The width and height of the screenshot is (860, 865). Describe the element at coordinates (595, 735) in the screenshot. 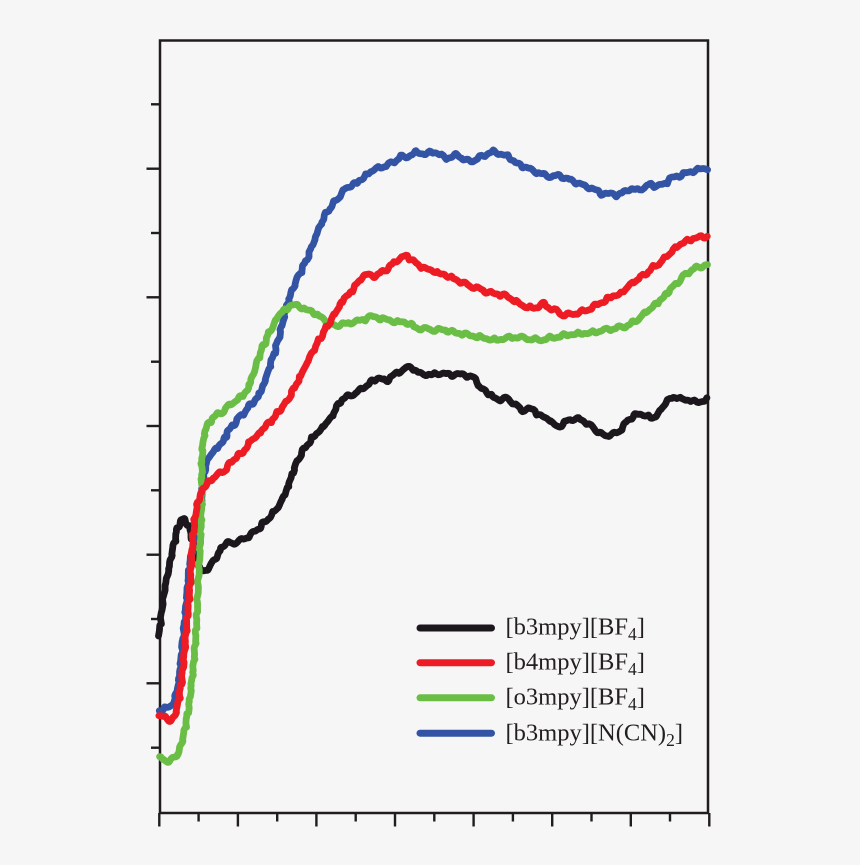

I see `svg-text: [b3mpy][N(CN)2]` at that location.